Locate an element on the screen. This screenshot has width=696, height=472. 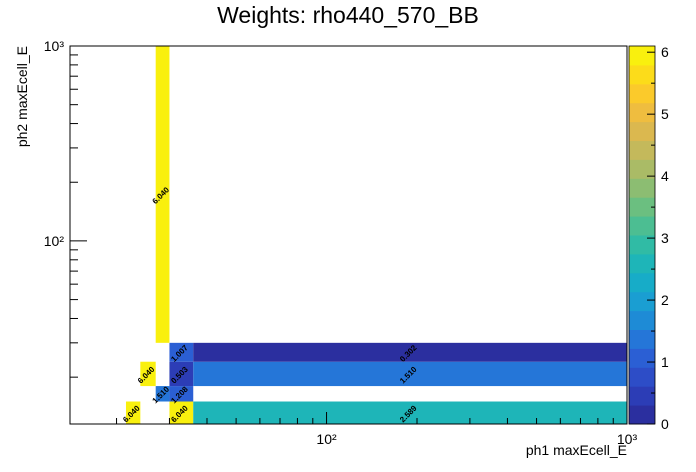
y-axis-label: ph2 maxEcell_E is located at coordinates (22, 96).